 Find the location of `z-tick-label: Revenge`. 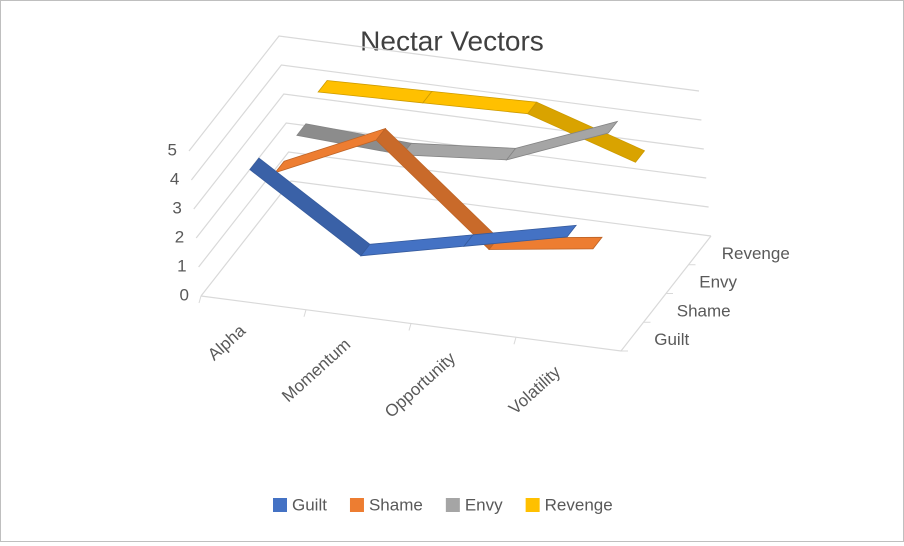

z-tick-label: Revenge is located at coordinates (756, 253).